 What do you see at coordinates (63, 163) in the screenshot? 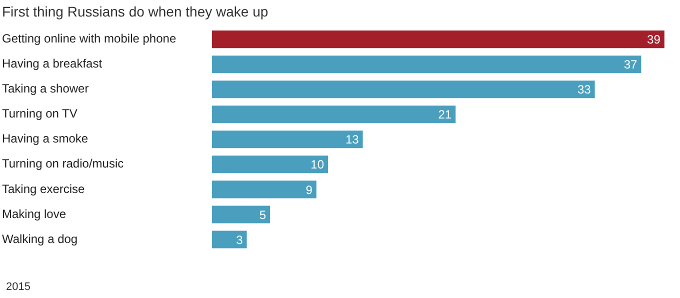
I see `y-tick-label: Turning on radio/music` at bounding box center [63, 163].